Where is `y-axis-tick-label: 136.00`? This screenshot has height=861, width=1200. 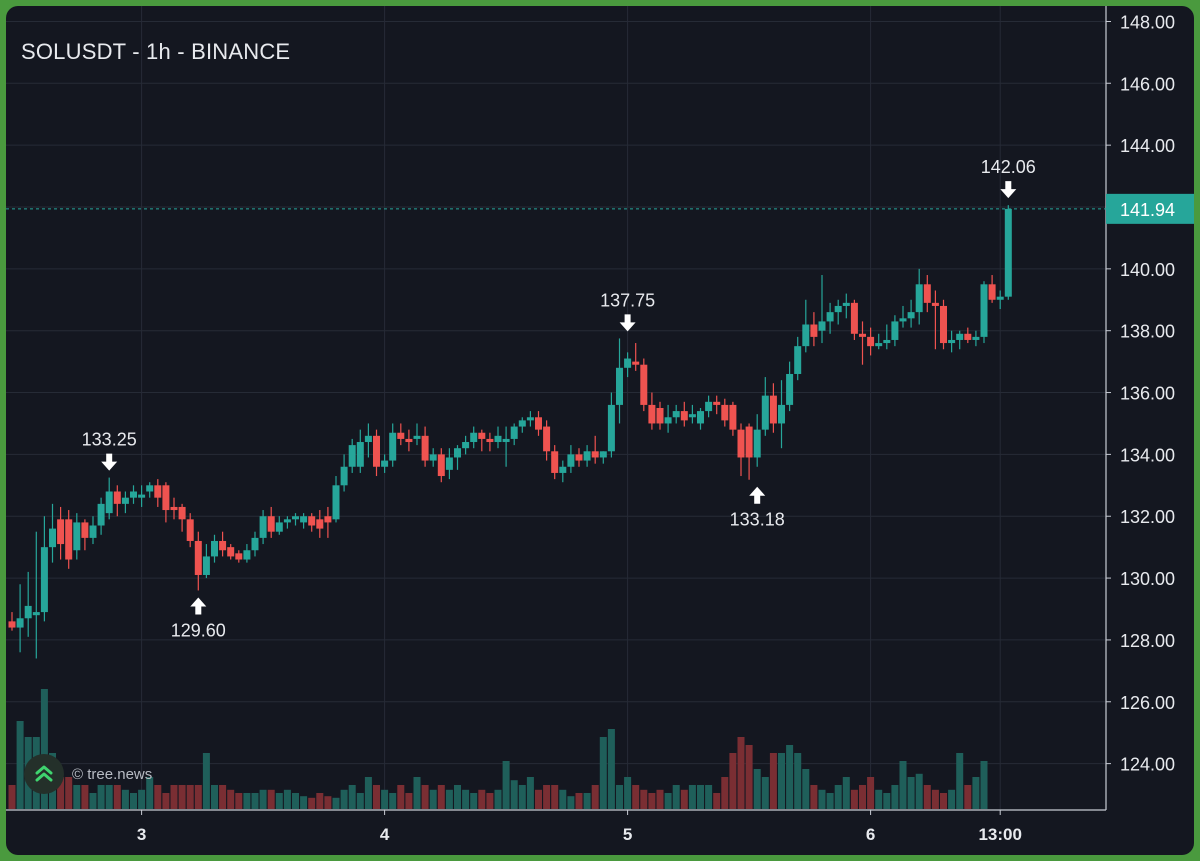
y-axis-tick-label: 136.00 is located at coordinates (1147, 394).